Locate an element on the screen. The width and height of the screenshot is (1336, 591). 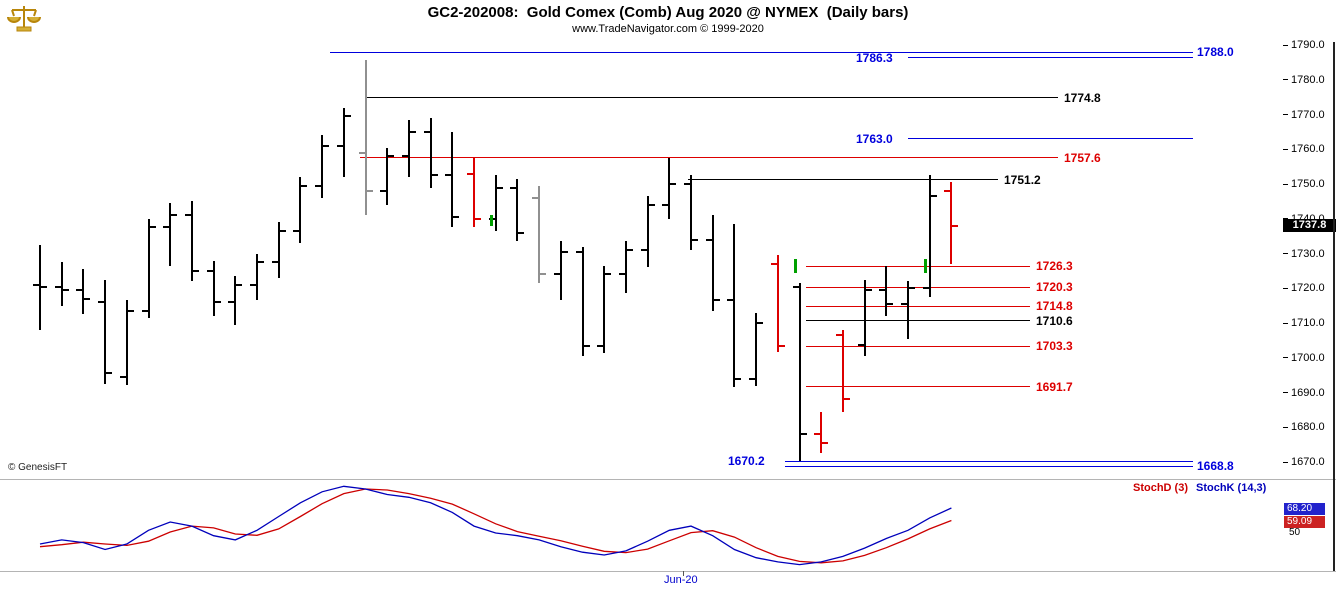
price-axis-tick-label: 1790.0 is located at coordinates (1308, 45).